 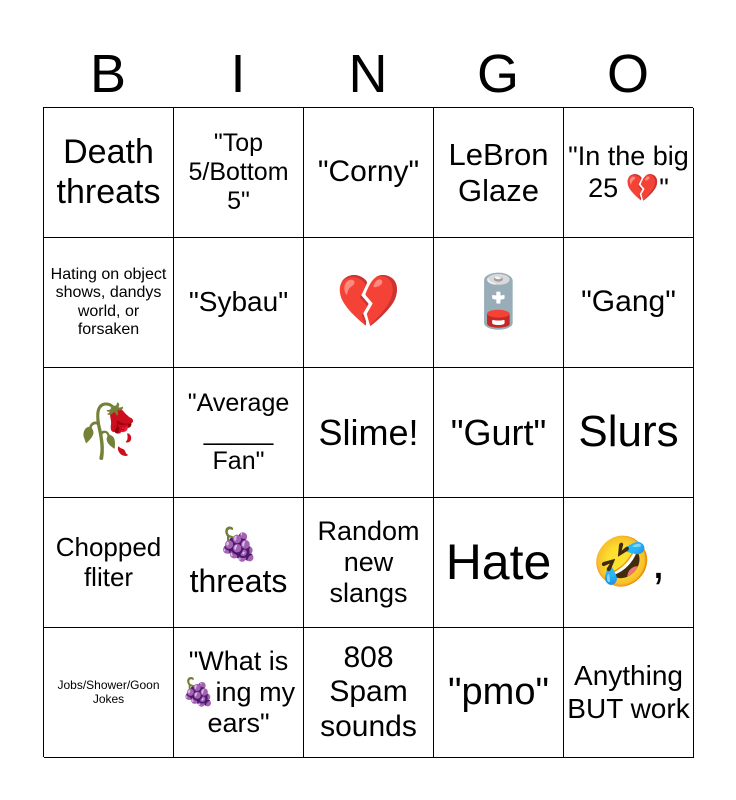 I want to click on bingo-header: B I N G O, so click(x=368, y=74).